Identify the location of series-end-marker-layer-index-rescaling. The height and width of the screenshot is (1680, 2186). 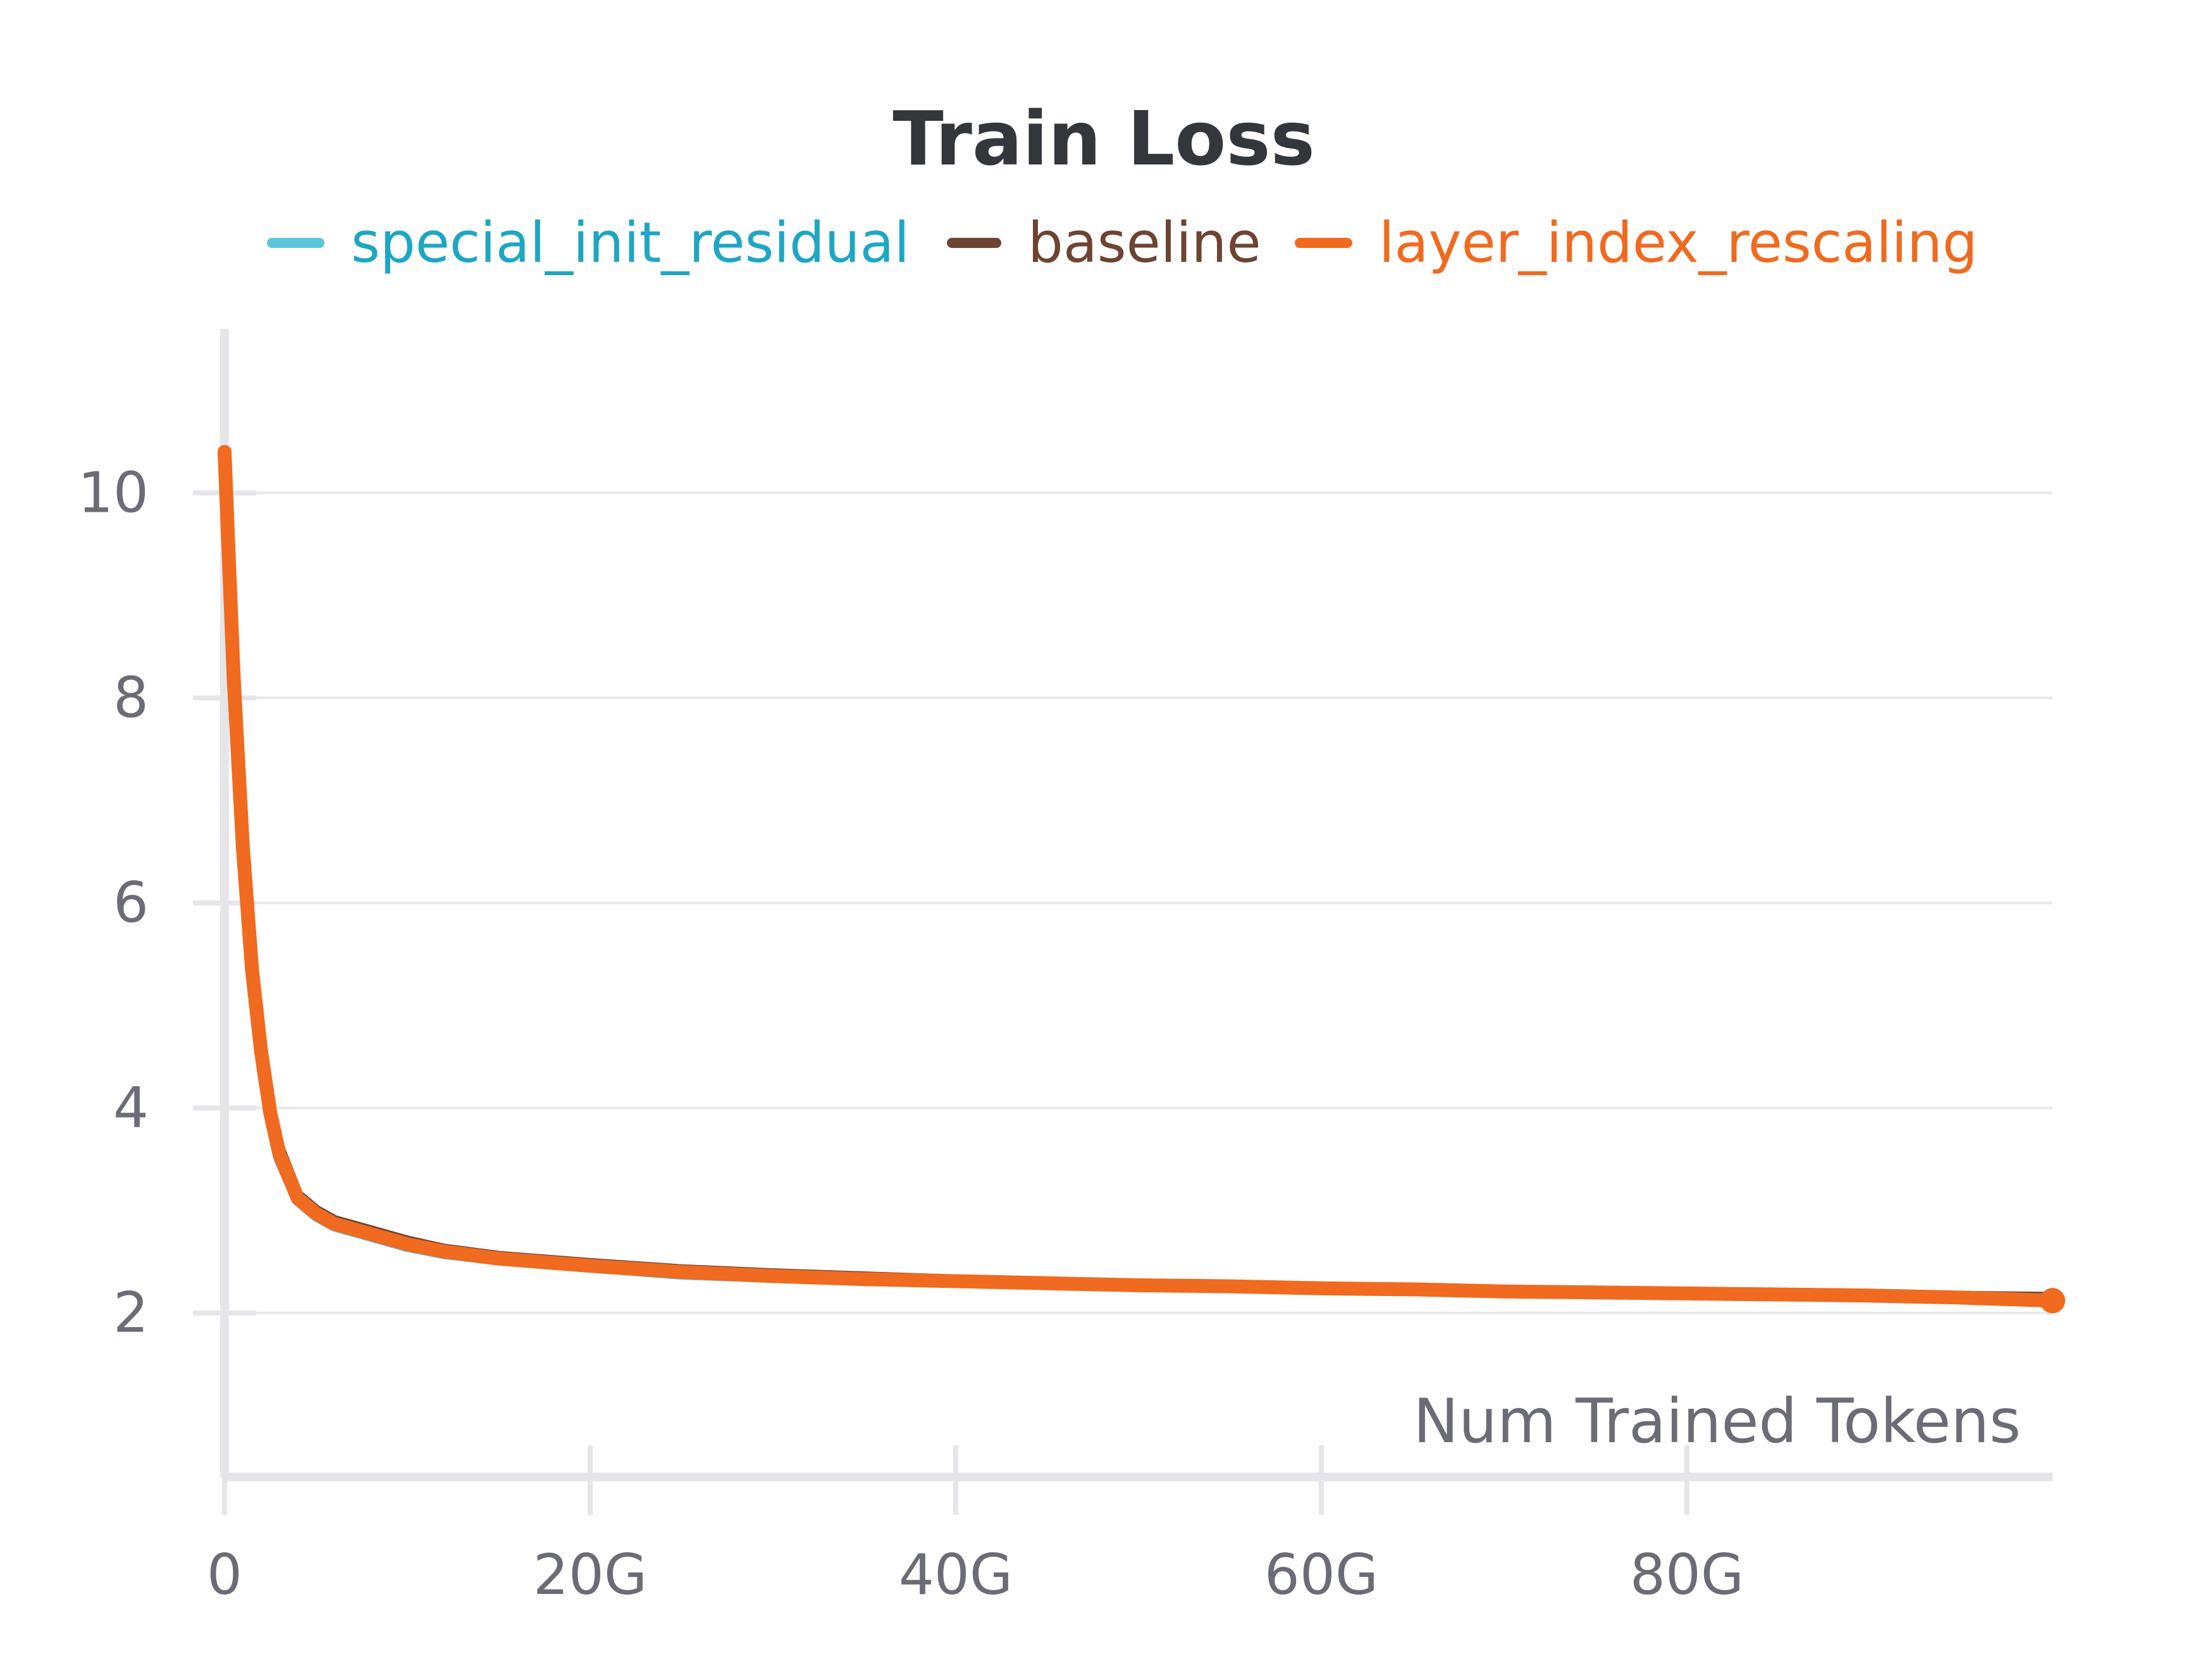
(2052, 1301).